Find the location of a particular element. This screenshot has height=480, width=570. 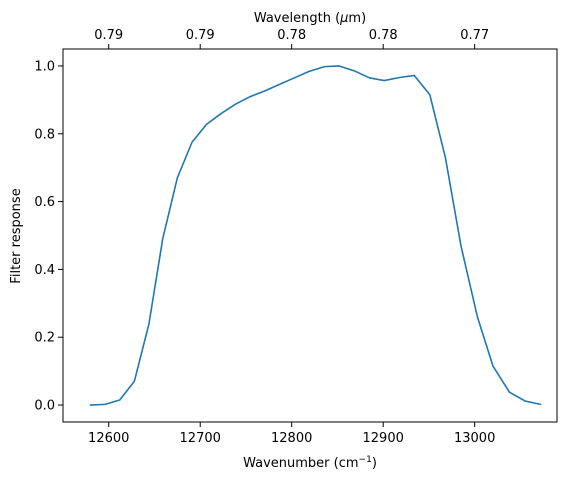

x-axis-ticks: 12600 12700 12800 12900 13000 is located at coordinates (291, 434).